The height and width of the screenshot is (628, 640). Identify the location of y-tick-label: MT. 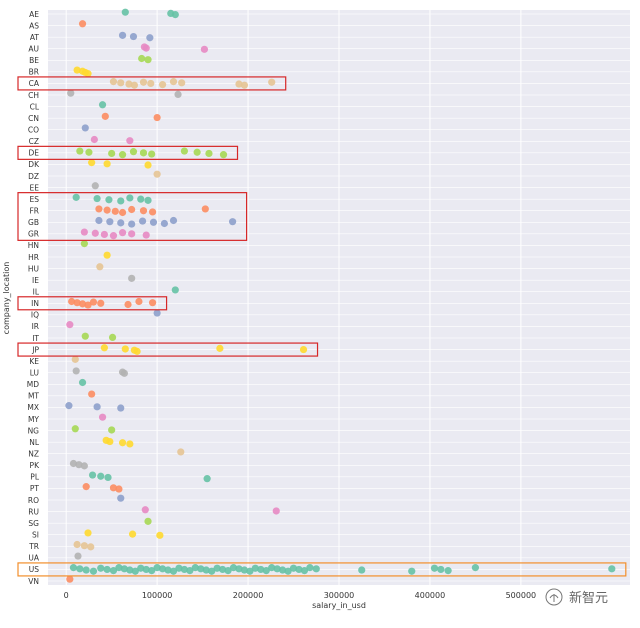
(33, 396).